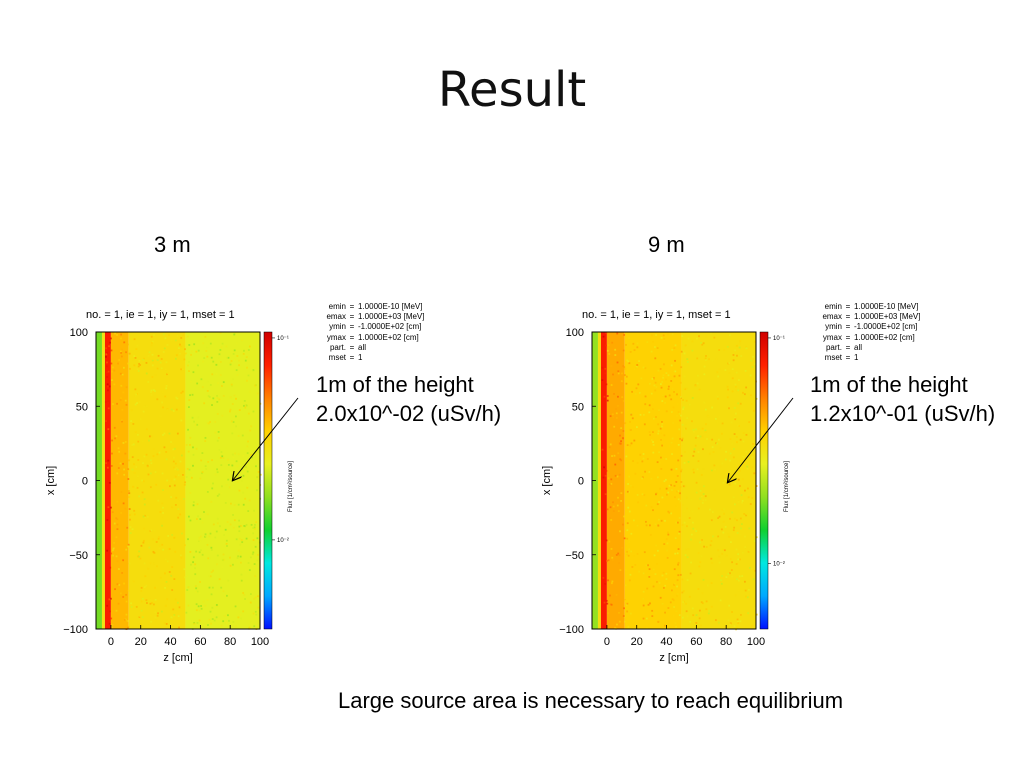 Image resolution: width=1024 pixels, height=768 pixels. I want to click on param-row: mset = 1, so click(367, 358).